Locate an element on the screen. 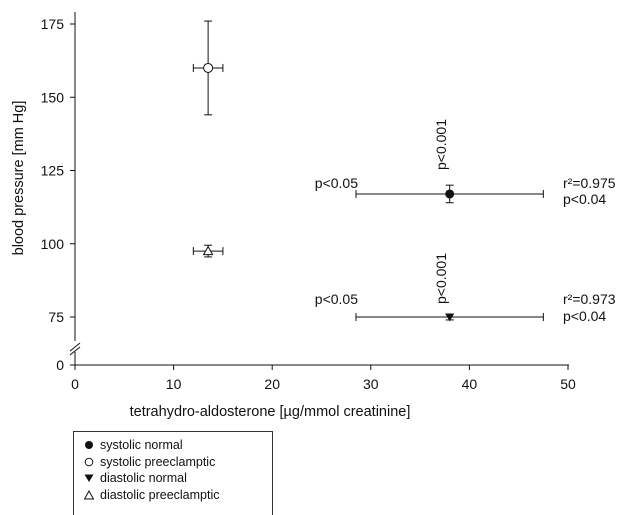 Image resolution: width=623 pixels, height=515 pixels. dia-p-right-label: p<0.04 is located at coordinates (584, 316).